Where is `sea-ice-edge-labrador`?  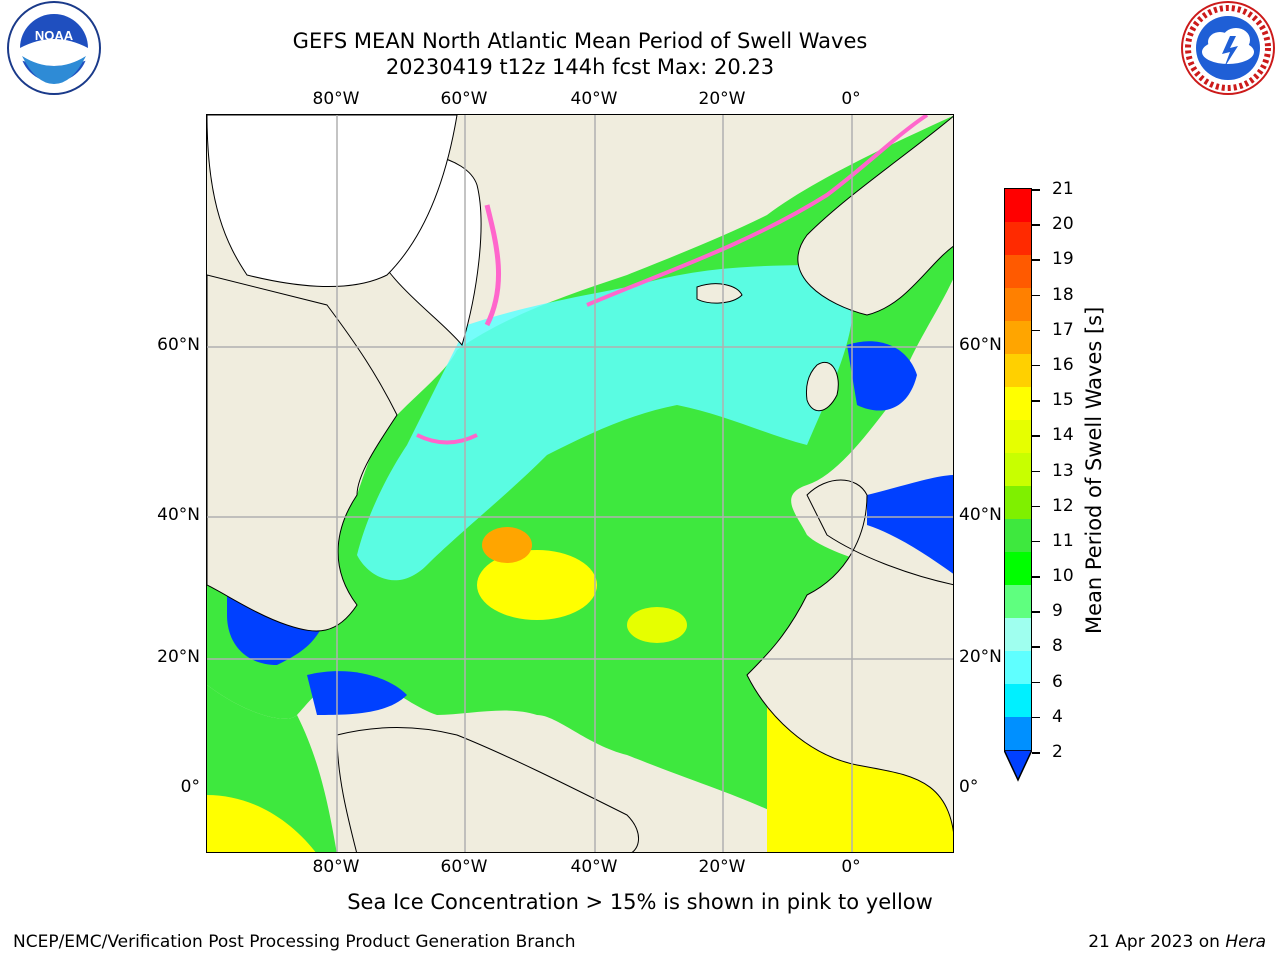
sea-ice-edge-labrador is located at coordinates (447, 439).